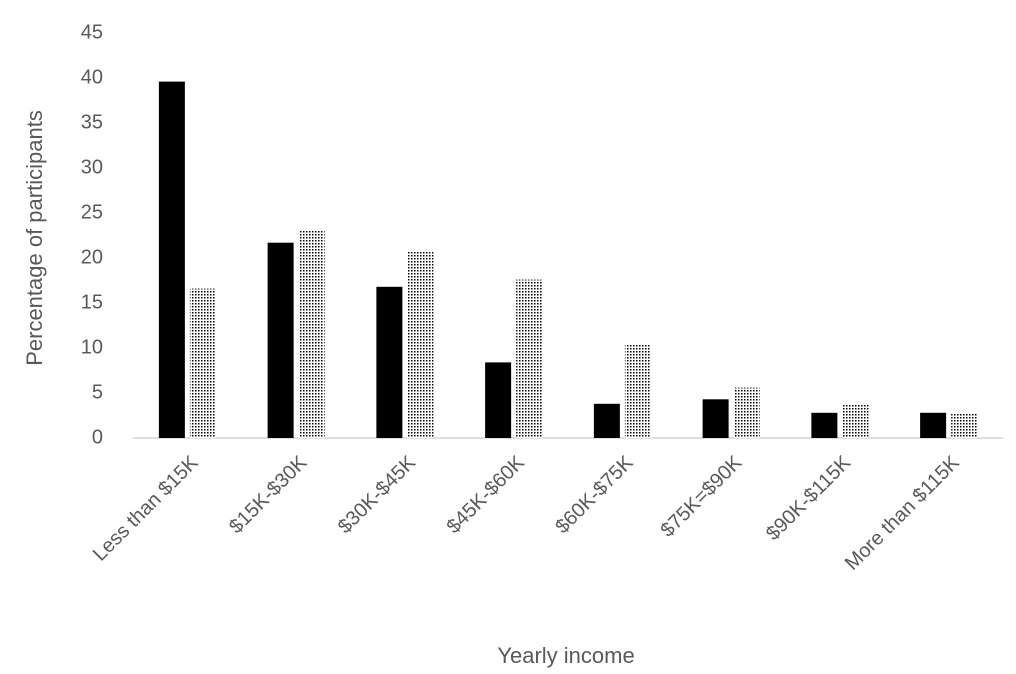 The height and width of the screenshot is (674, 1016). I want to click on y-tick-label: 45, so click(92, 32).